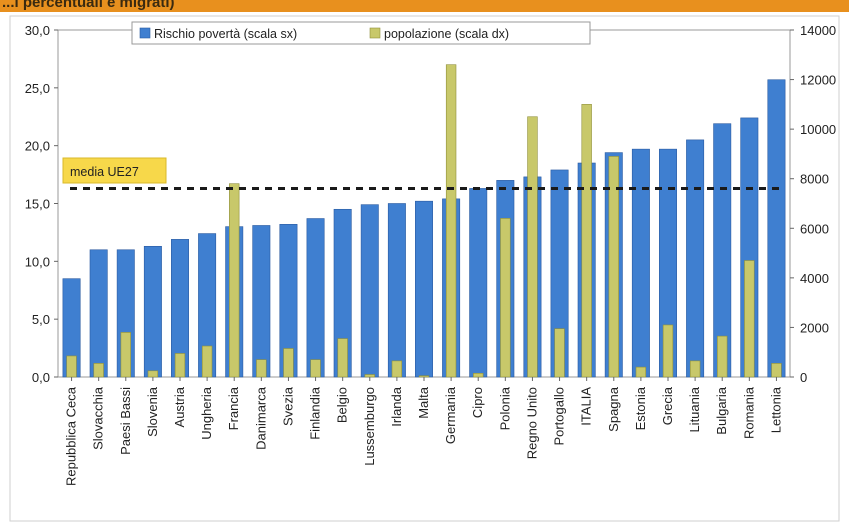 This screenshot has height=527, width=849. Describe the element at coordinates (225, 34) in the screenshot. I see `legend-label-rischio: Rischio povertà (scala sx)` at that location.